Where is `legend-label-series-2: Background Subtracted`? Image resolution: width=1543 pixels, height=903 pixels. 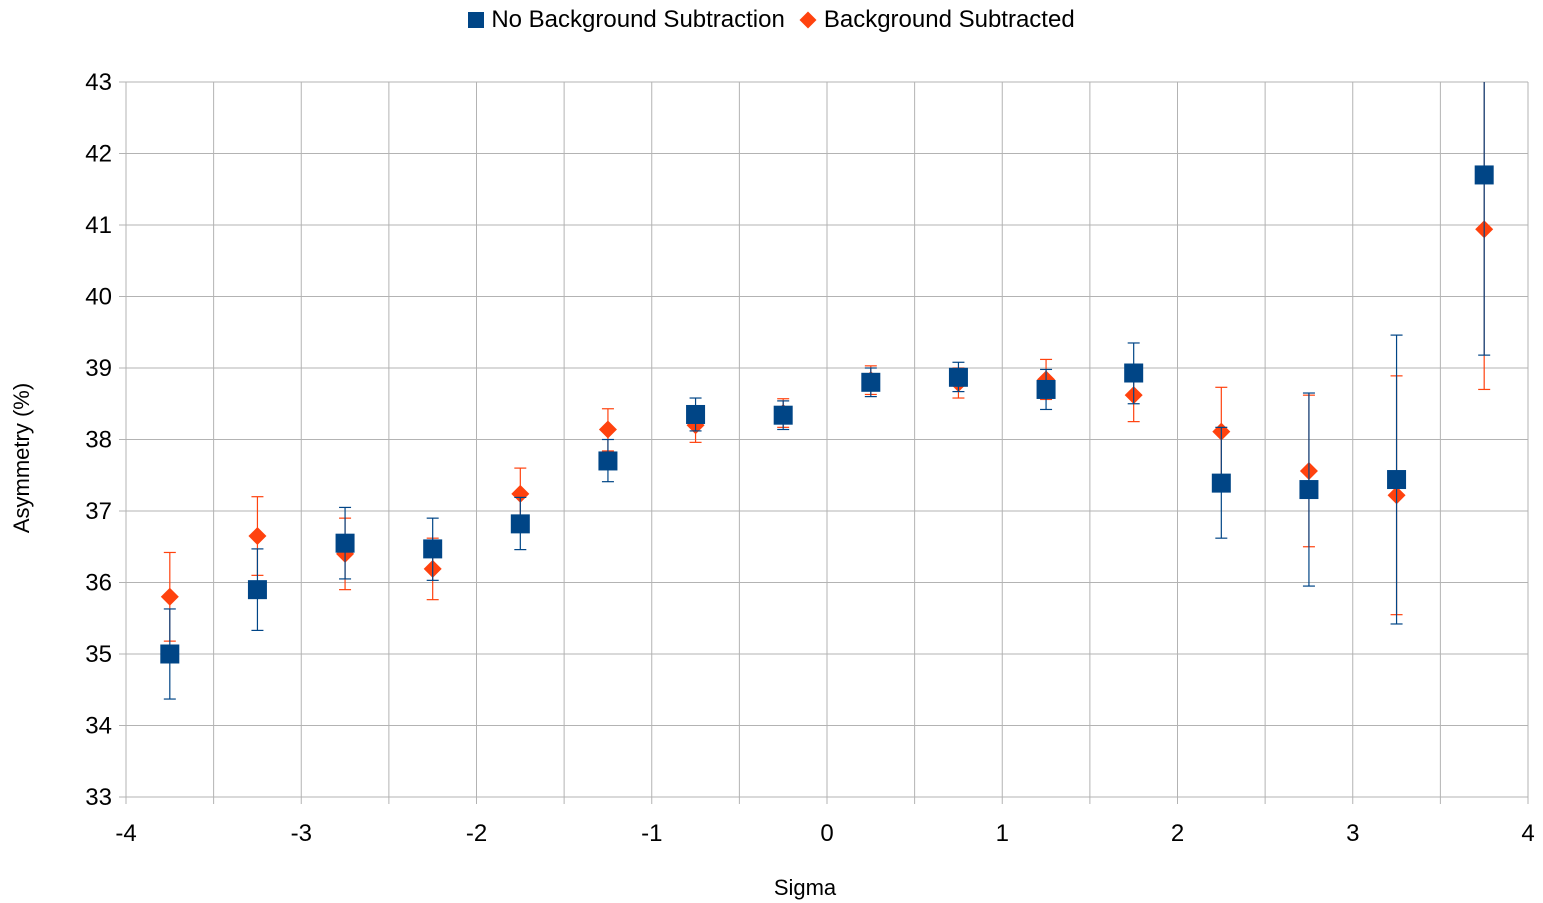
legend-label-series-2: Background Subtracted is located at coordinates (949, 19).